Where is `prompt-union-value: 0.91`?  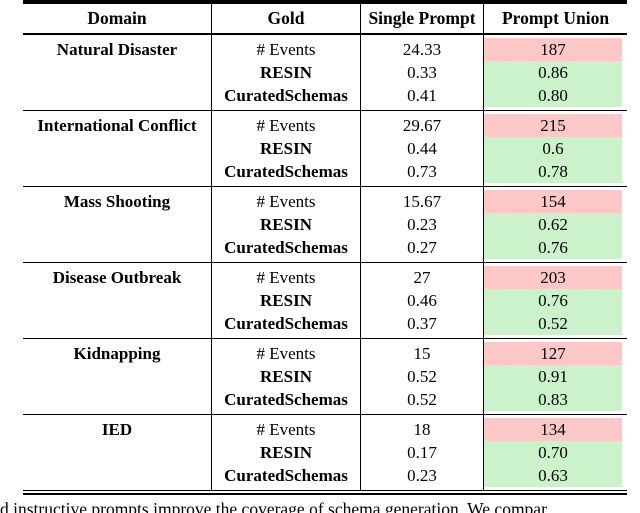 prompt-union-value: 0.91 is located at coordinates (553, 376).